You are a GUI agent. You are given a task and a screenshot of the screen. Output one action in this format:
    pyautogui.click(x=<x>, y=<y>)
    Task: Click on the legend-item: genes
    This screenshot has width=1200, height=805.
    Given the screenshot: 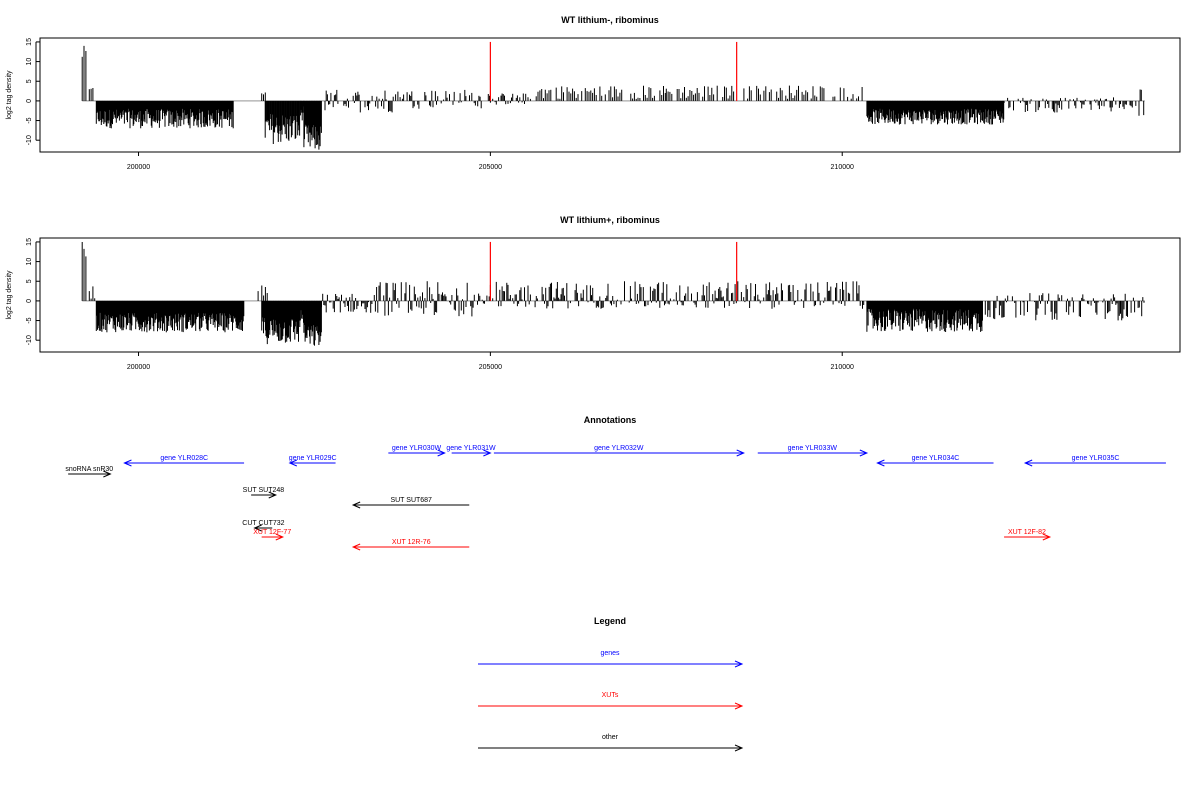 What is the action you would take?
    pyautogui.click(x=611, y=659)
    